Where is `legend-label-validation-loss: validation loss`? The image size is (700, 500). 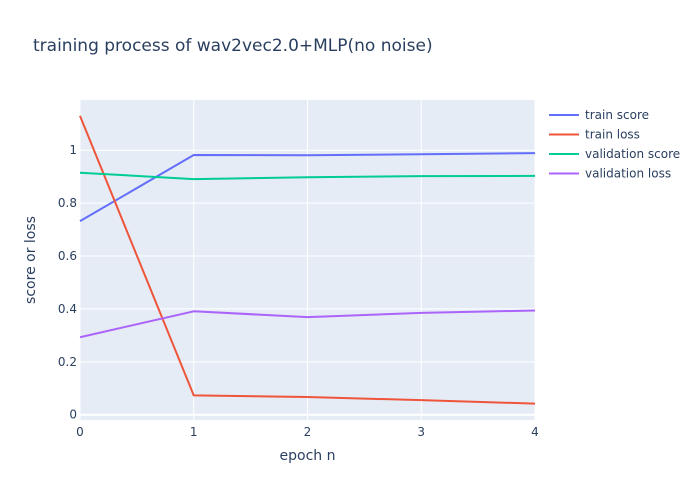
legend-label-validation-loss: validation loss is located at coordinates (628, 174).